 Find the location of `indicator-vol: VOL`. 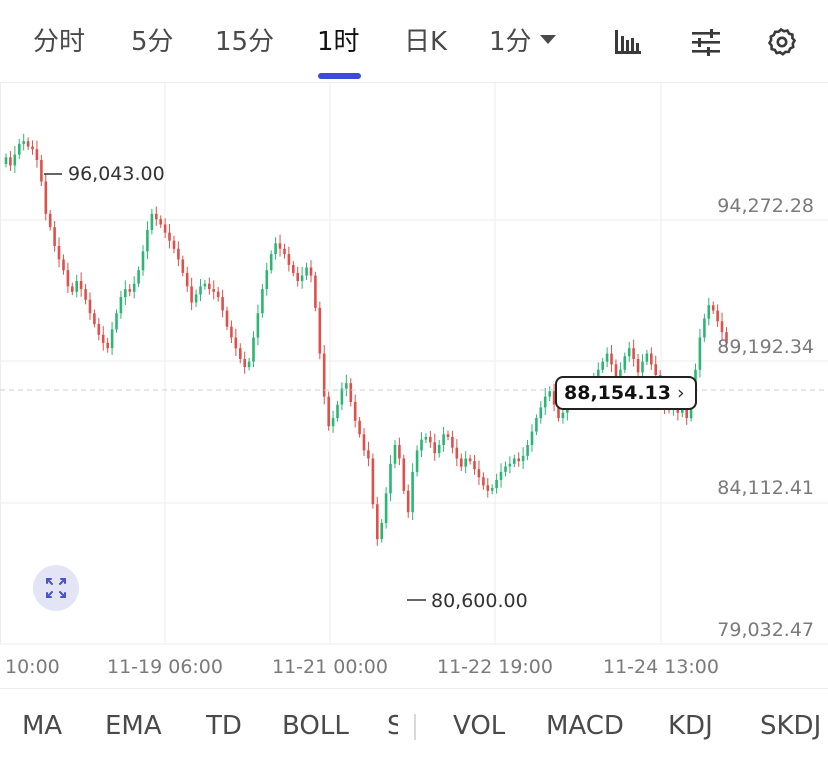

indicator-vol: VOL is located at coordinates (479, 726).